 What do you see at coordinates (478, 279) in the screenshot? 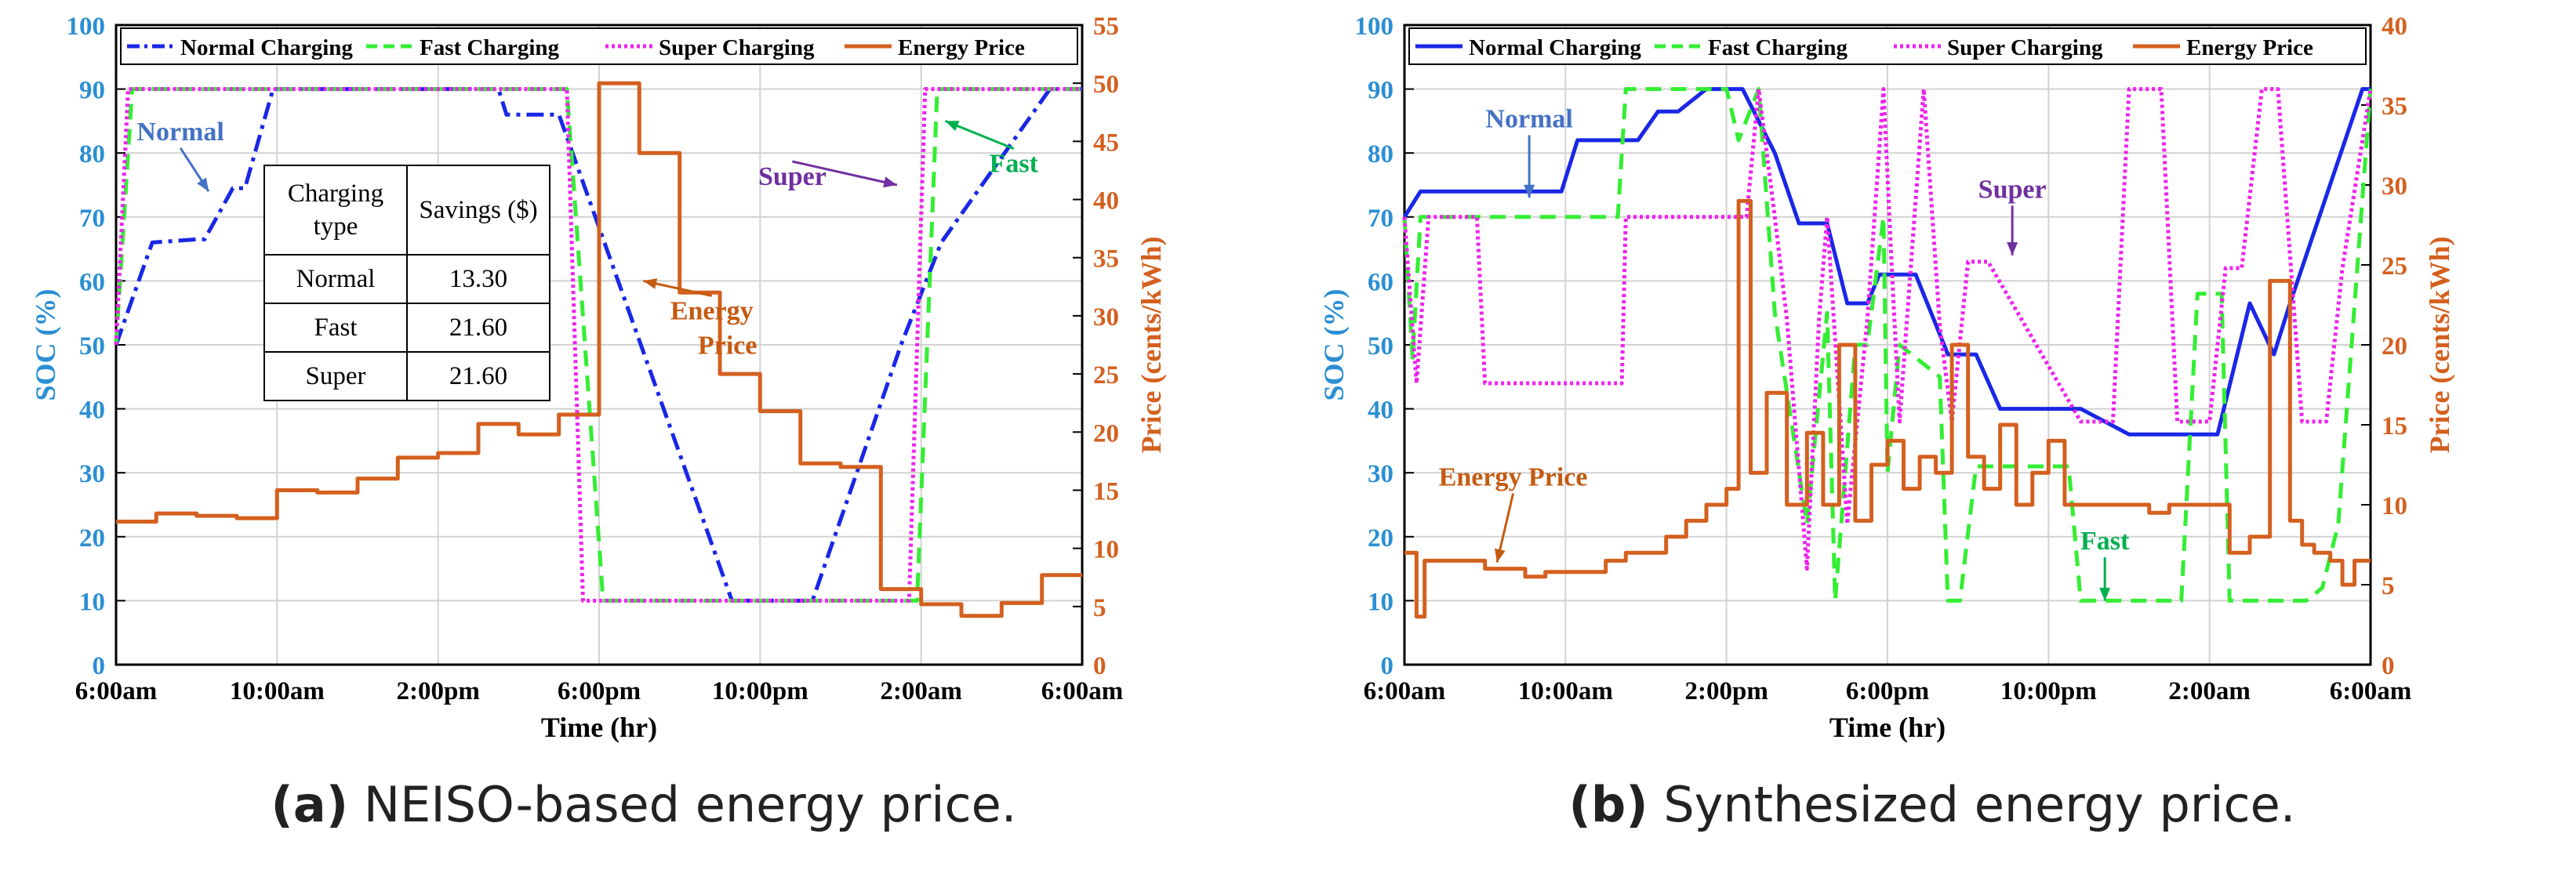
I see `table-cell-savings: 13.30` at bounding box center [478, 279].